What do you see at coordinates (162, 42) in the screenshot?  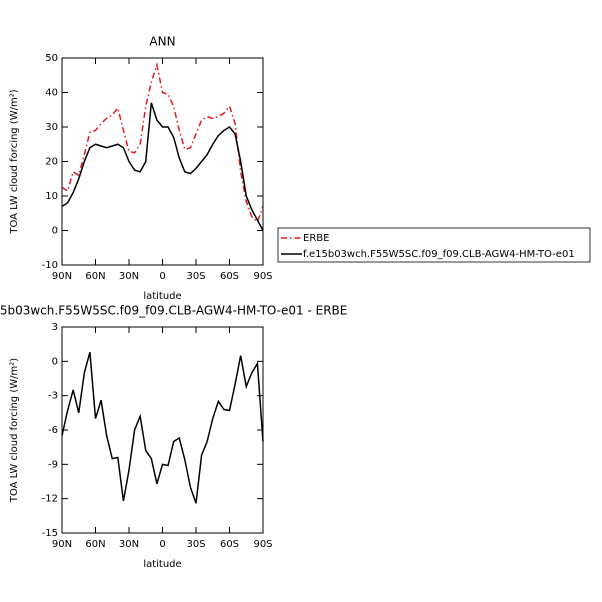 I see `chart-title: ANN` at bounding box center [162, 42].